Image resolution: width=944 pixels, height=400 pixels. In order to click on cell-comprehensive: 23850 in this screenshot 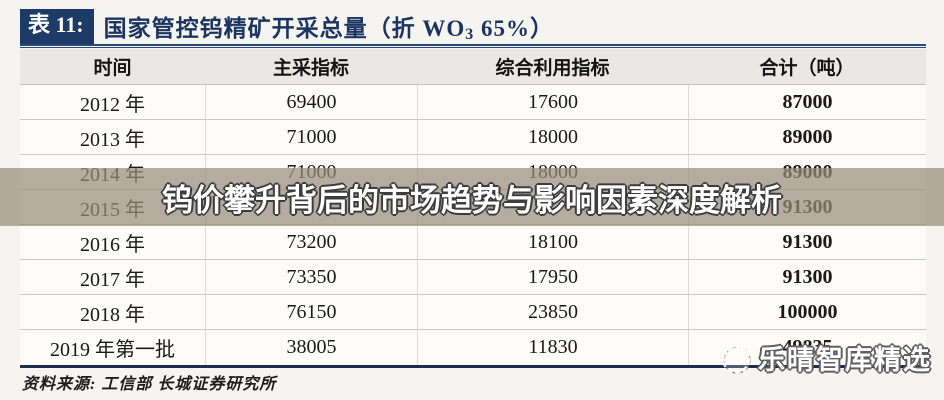, I will do `click(552, 312)`.